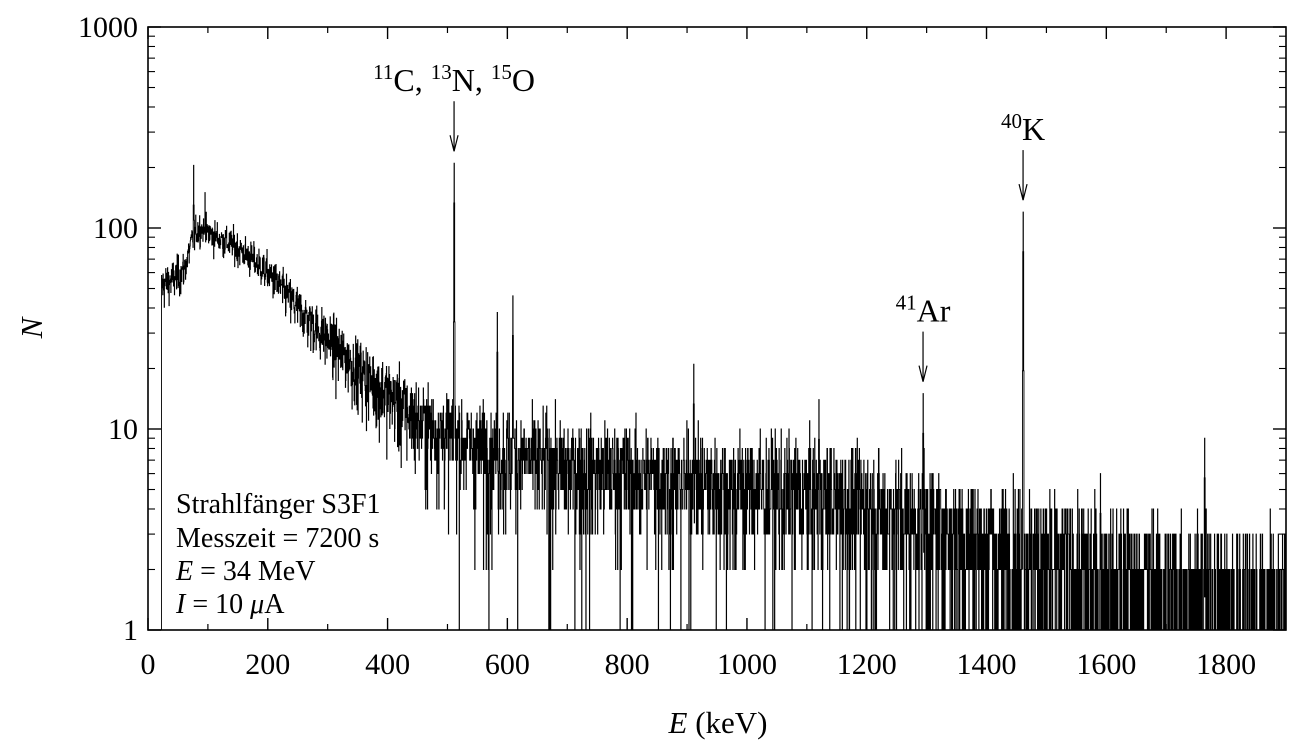 Image resolution: width=1290 pixels, height=742 pixels. Describe the element at coordinates (1033, 129) in the screenshot. I see `peak-label-element: K` at that location.